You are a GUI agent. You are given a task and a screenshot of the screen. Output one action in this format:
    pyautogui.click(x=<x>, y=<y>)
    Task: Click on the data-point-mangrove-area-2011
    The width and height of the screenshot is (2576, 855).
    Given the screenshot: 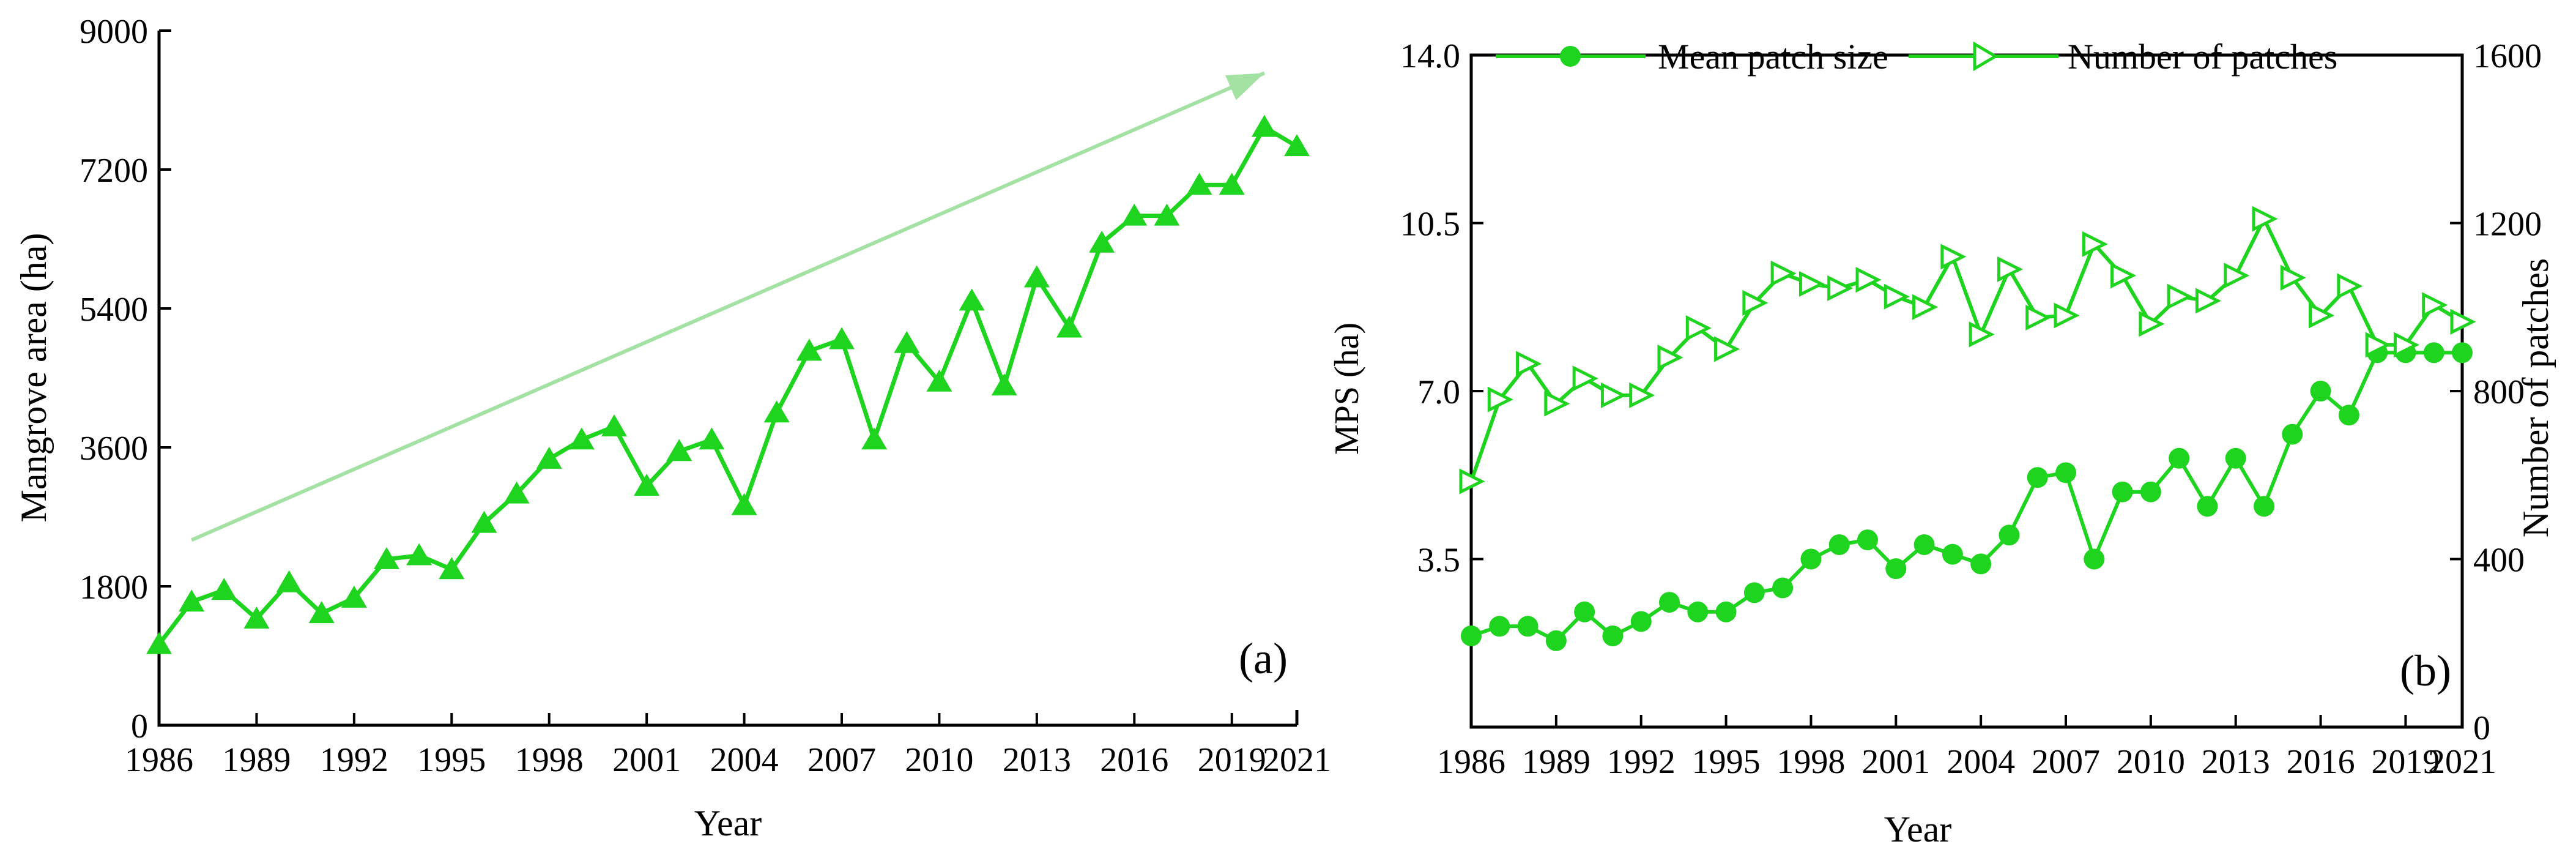 What is the action you would take?
    pyautogui.click(x=972, y=299)
    